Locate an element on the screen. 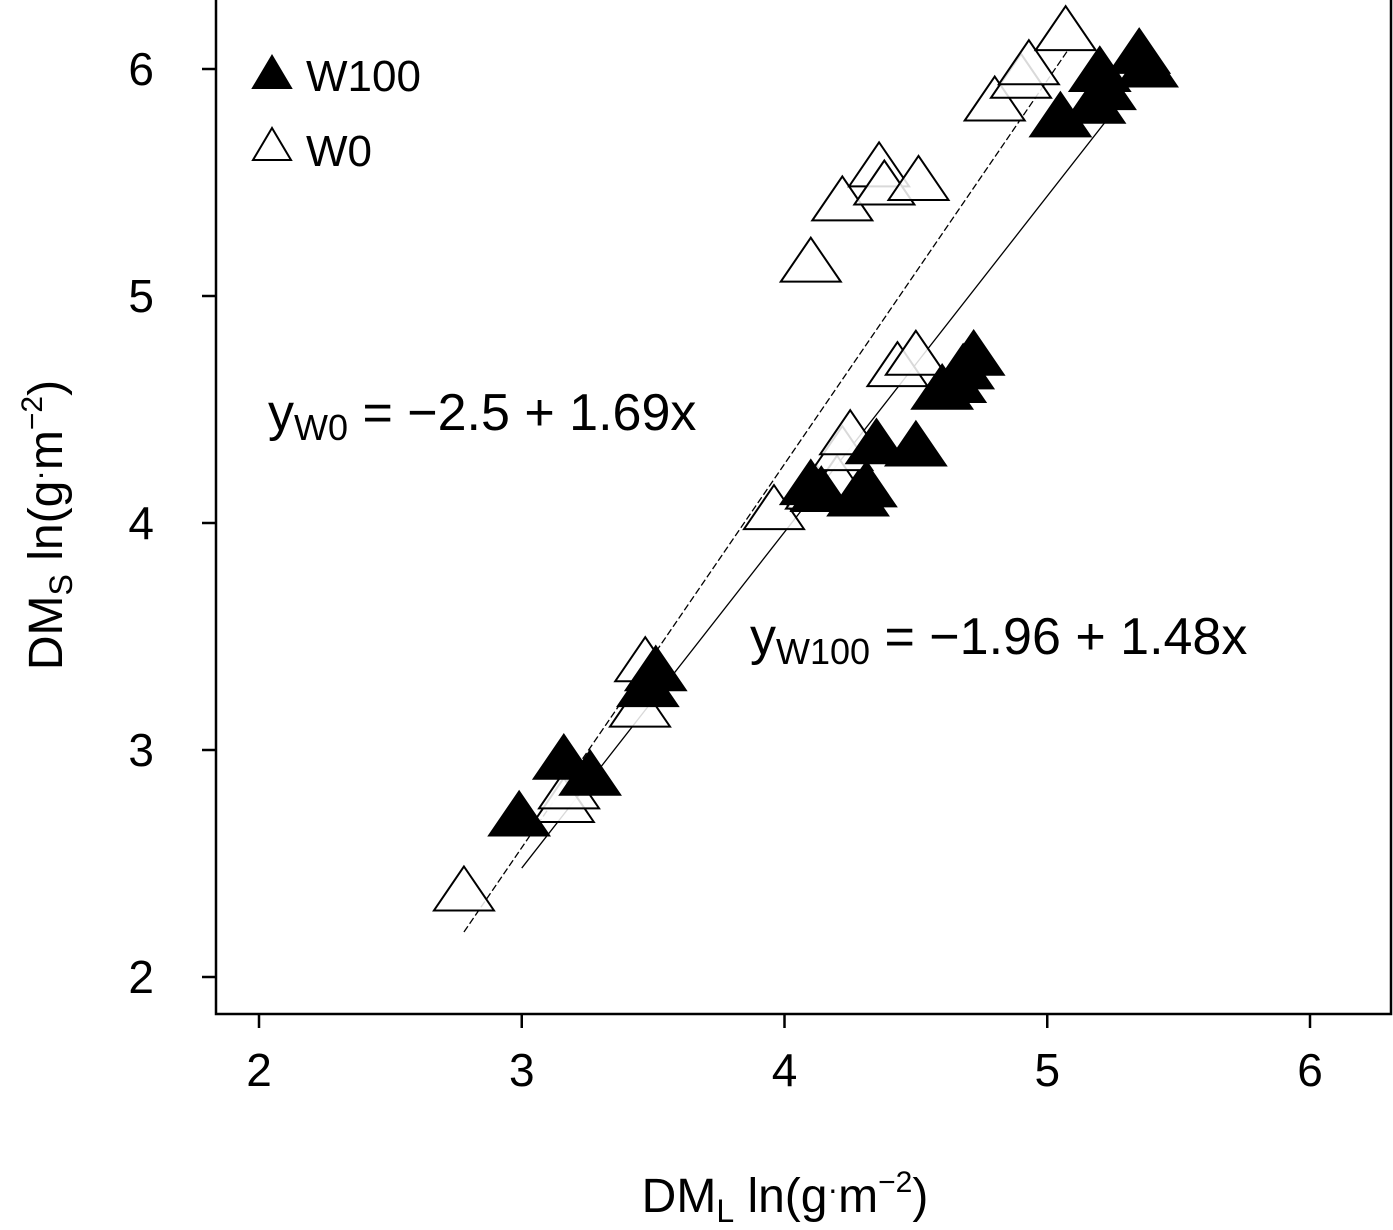 The image size is (1393, 1230). legend-label-w0: W0 is located at coordinates (339, 151).